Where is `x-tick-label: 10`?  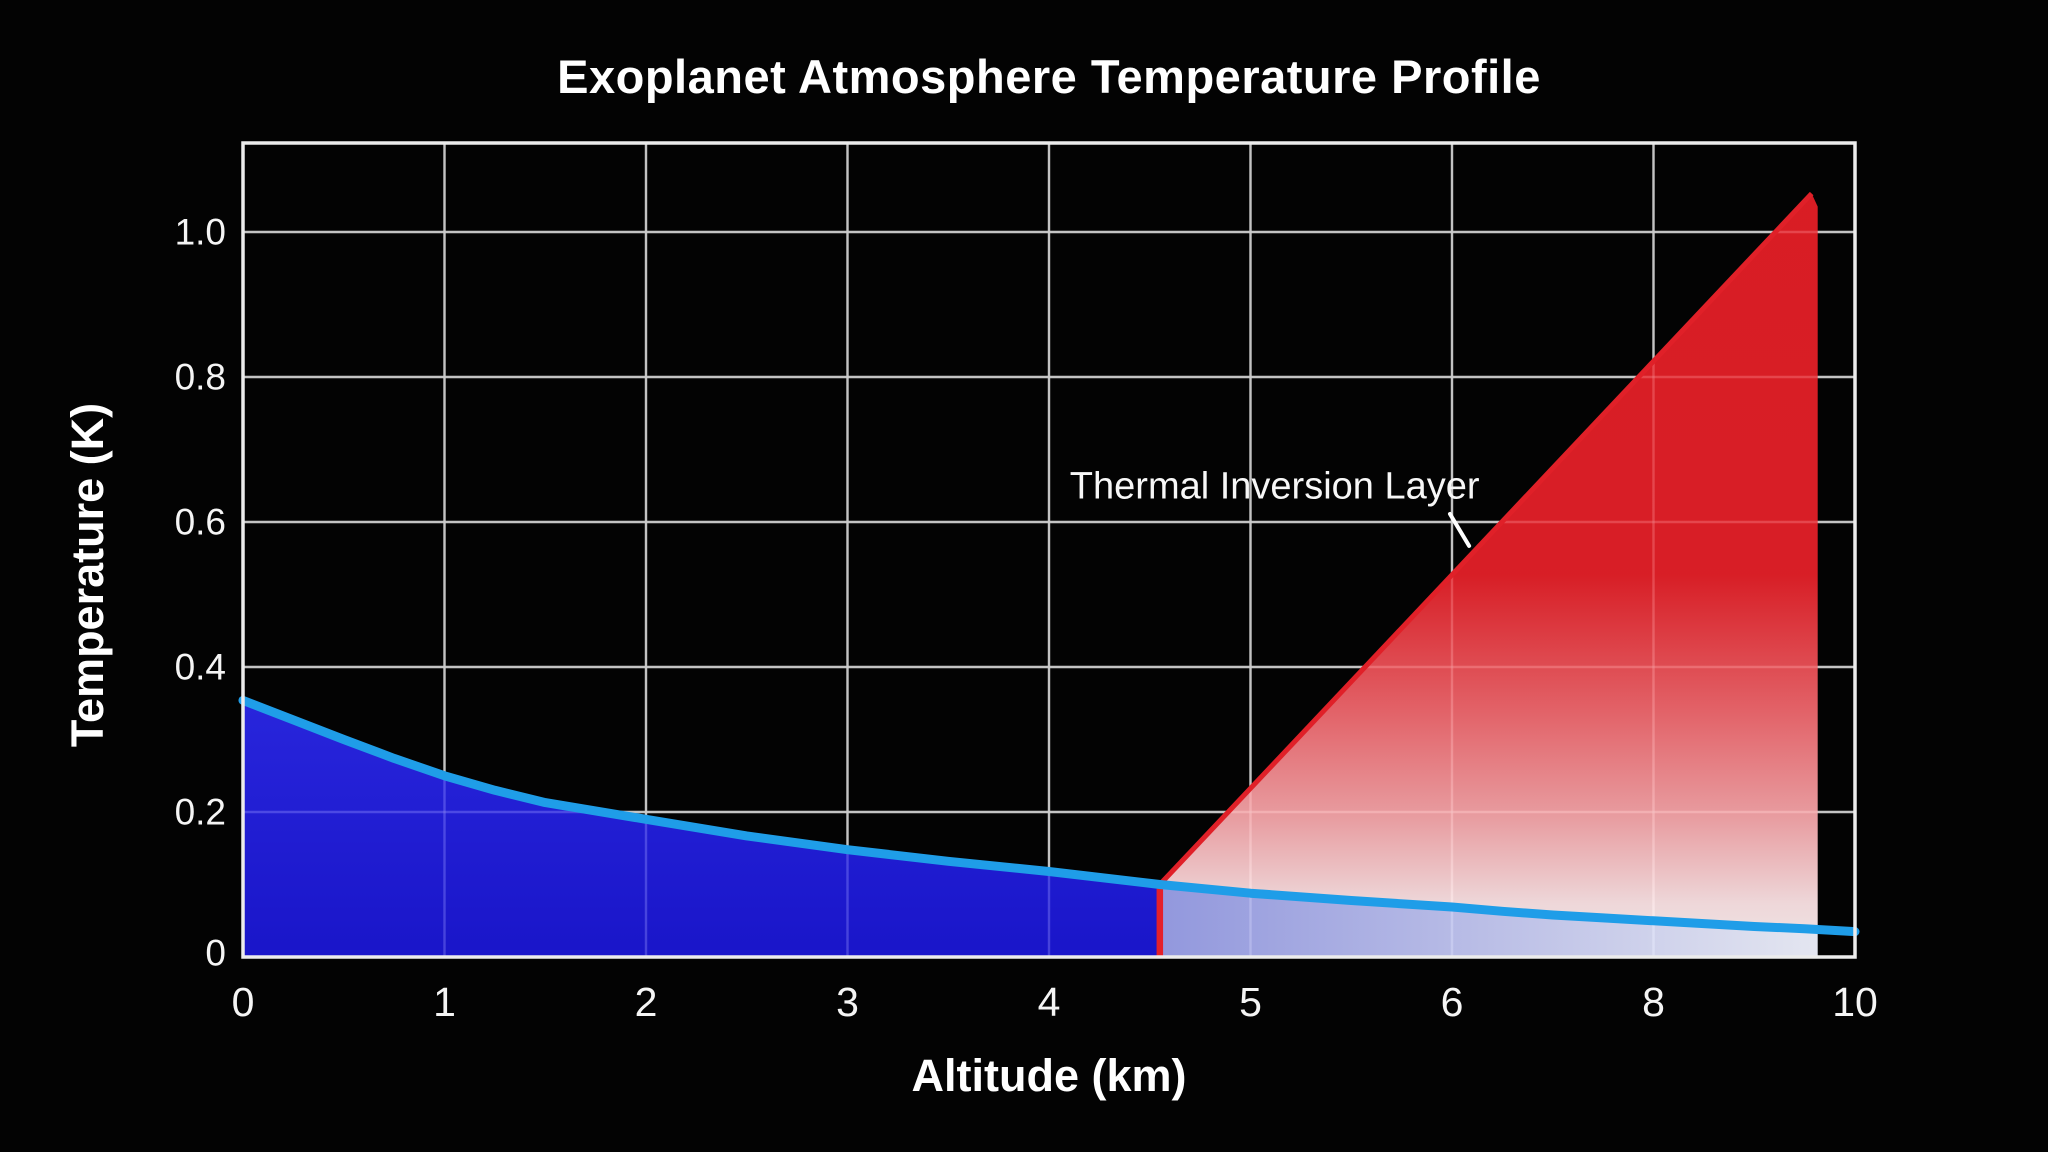 x-tick-label: 10 is located at coordinates (1855, 1002).